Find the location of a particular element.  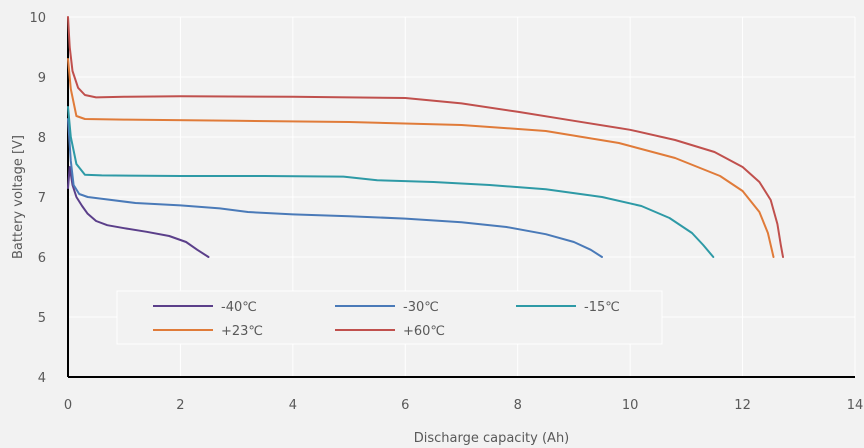

legend-label-3: +23℃ is located at coordinates (242, 331).